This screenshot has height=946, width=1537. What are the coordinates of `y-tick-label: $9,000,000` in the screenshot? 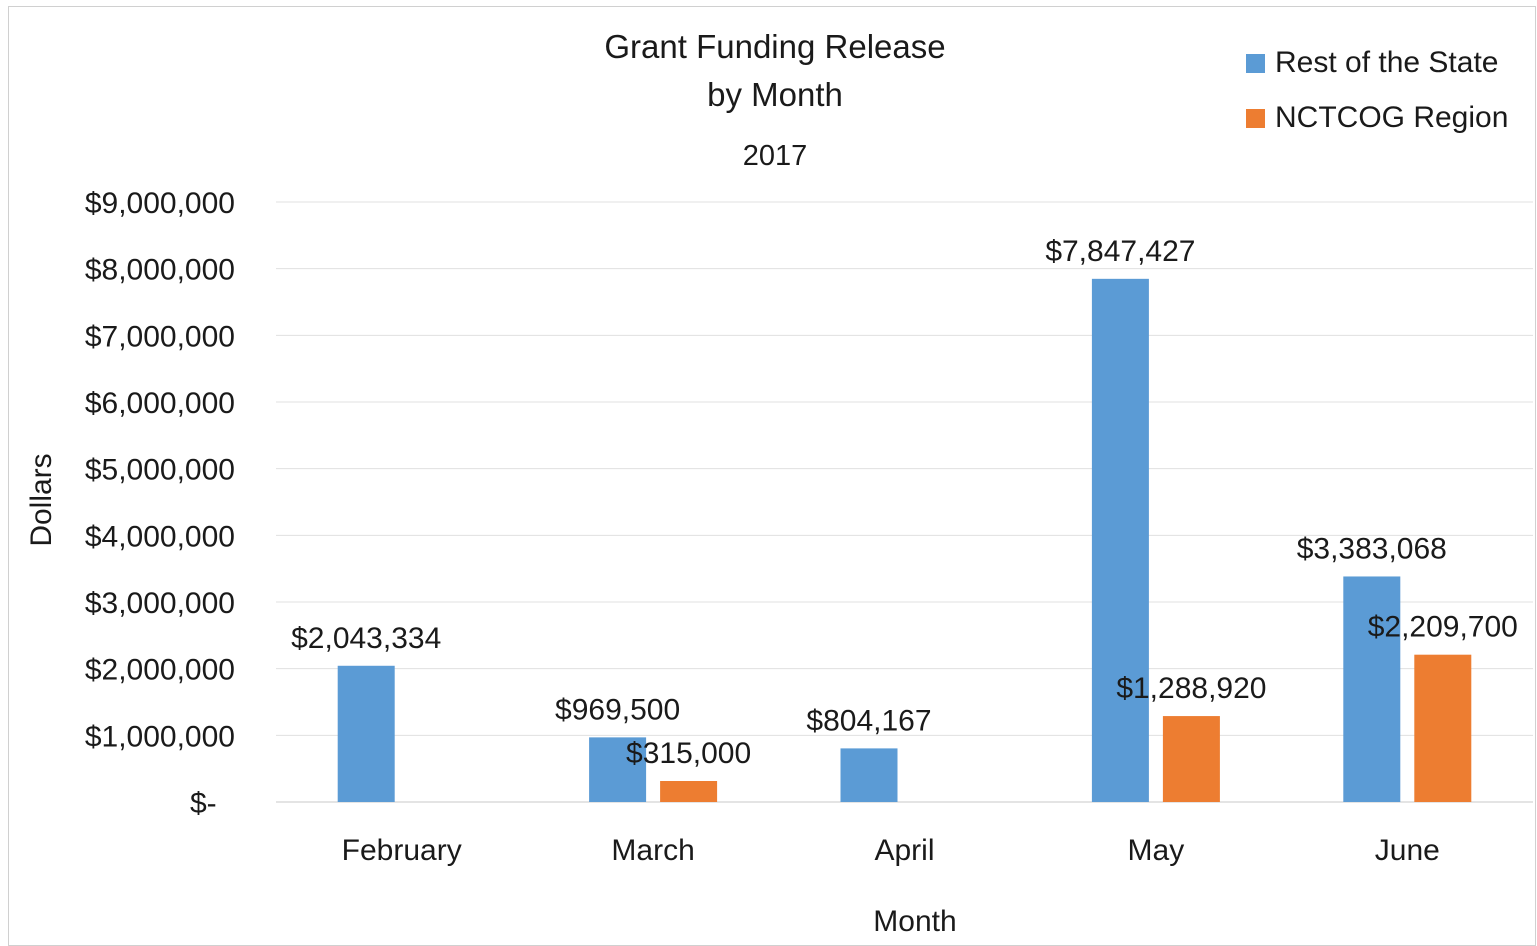 It's located at (160, 203).